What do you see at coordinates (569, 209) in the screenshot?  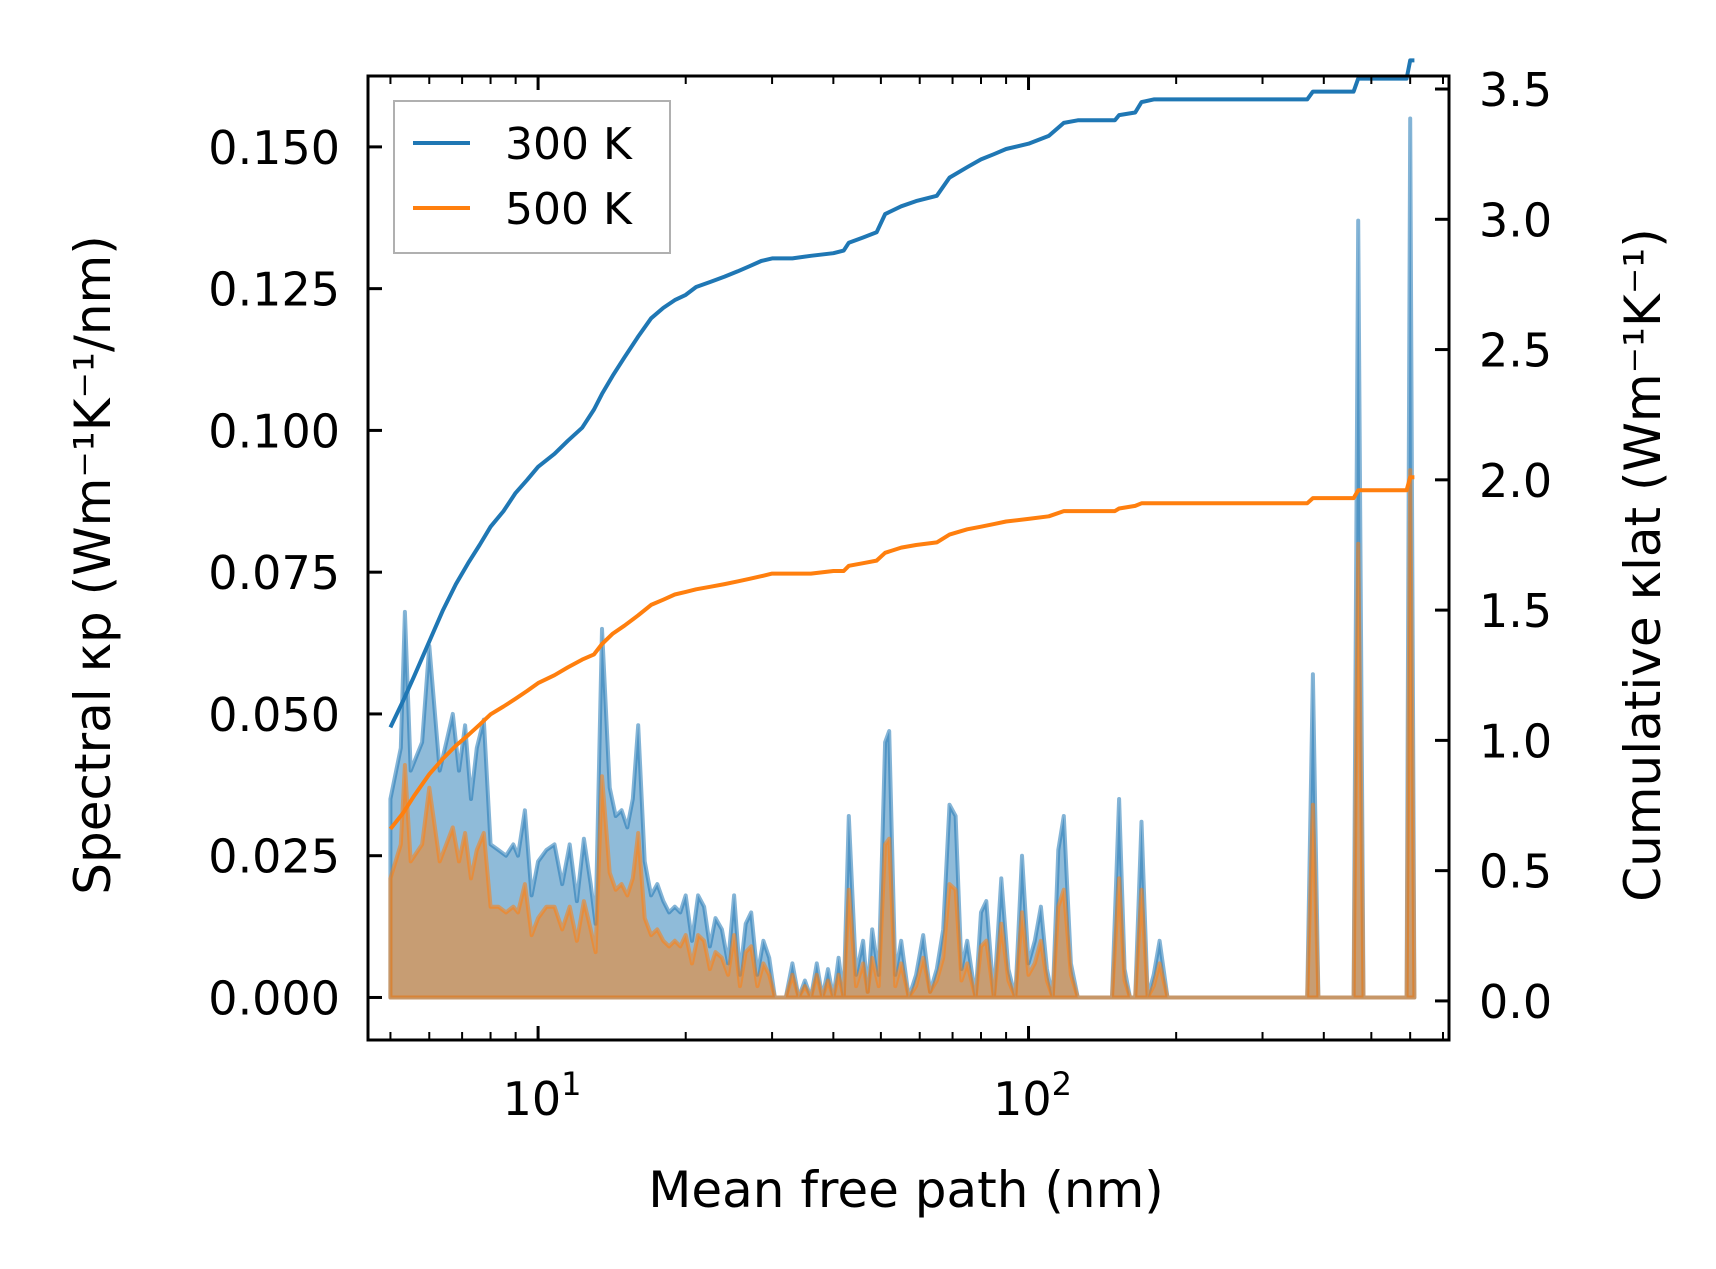 I see `legend-label-500k: 500 K` at bounding box center [569, 209].